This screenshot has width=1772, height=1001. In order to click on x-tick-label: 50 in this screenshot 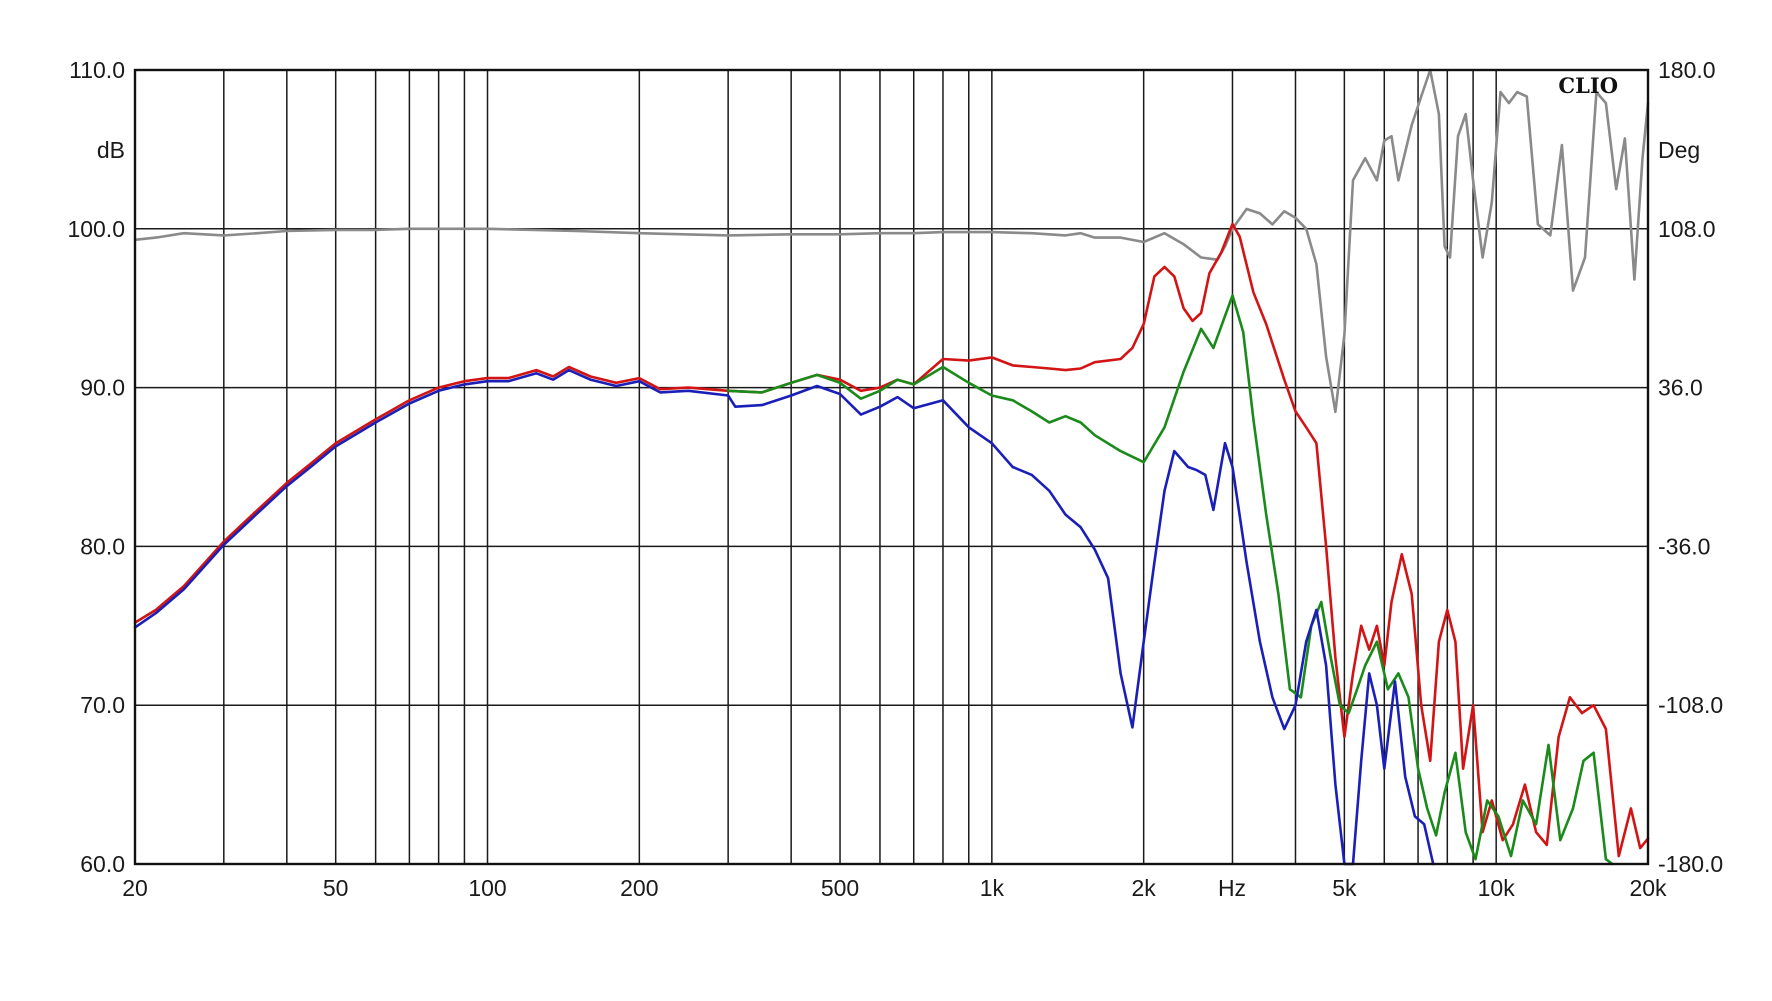, I will do `click(336, 888)`.